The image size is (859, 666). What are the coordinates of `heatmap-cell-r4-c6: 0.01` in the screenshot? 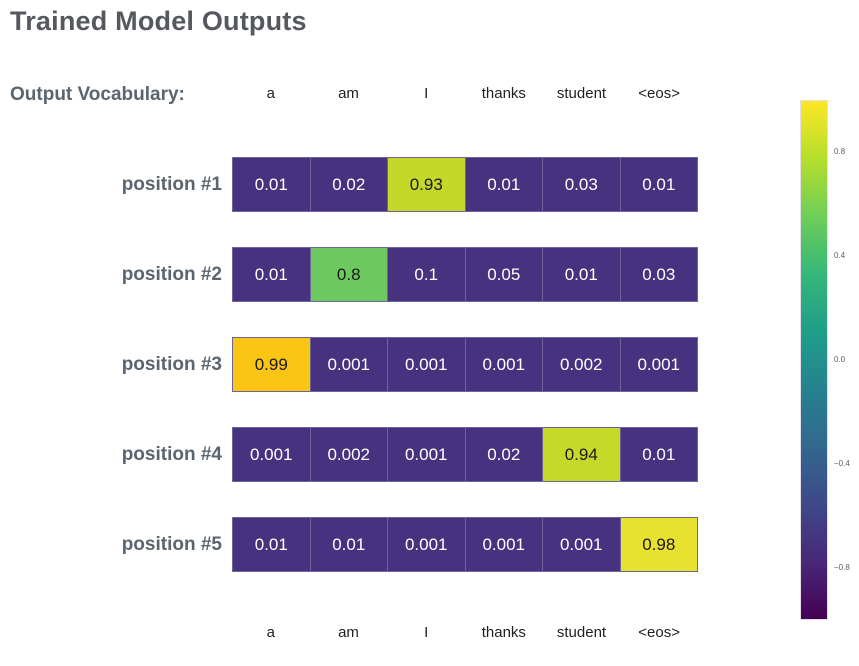 It's located at (658, 454).